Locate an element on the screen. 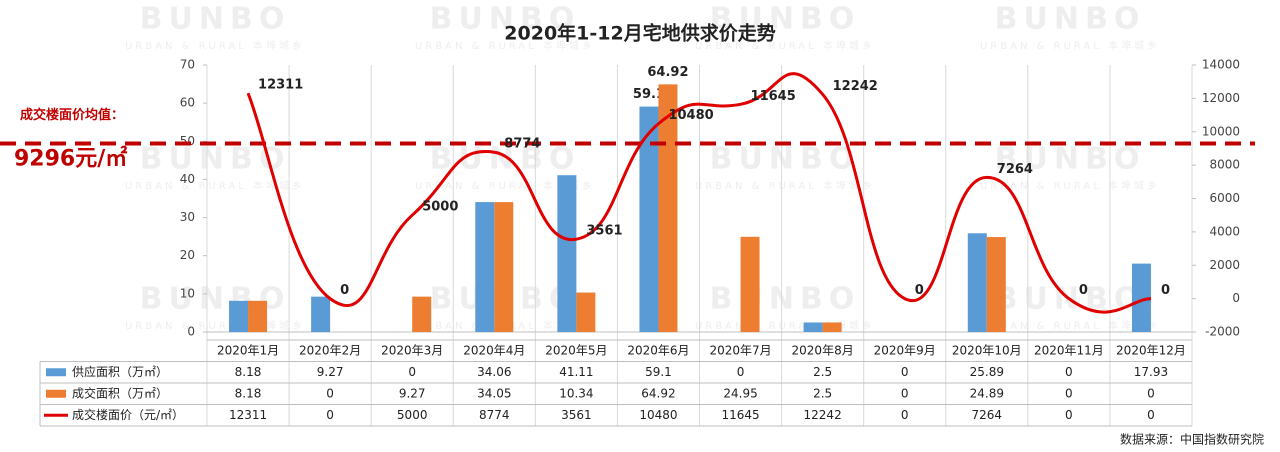 The height and width of the screenshot is (452, 1280). x-tick-label: 2020年6月 is located at coordinates (658, 350).